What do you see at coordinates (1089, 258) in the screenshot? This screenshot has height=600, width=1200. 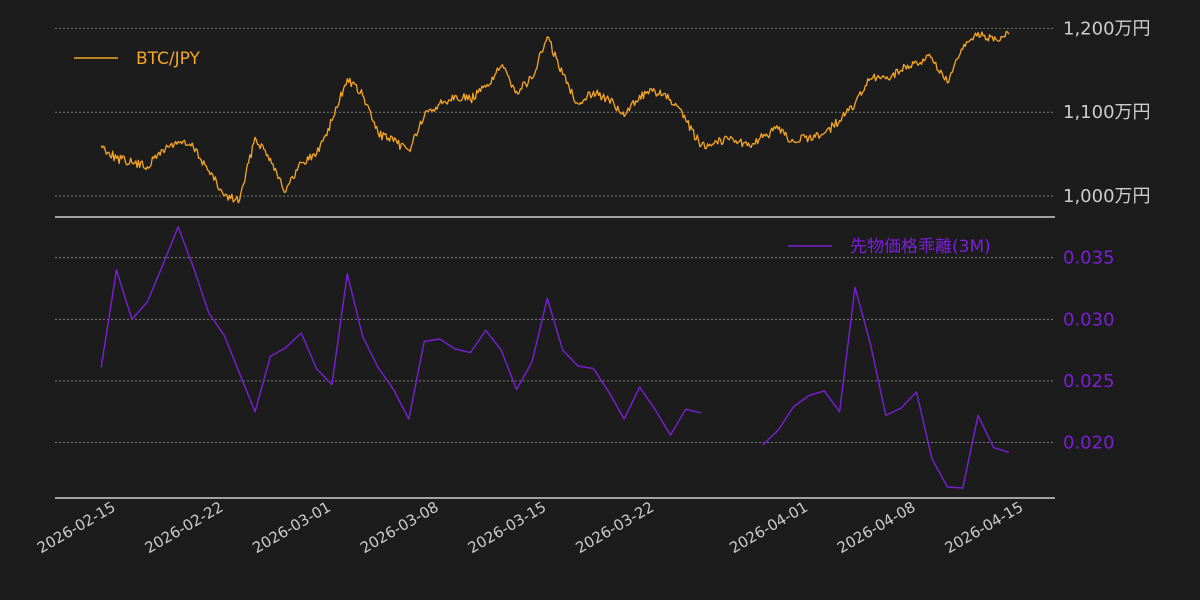 I see `basis-tick-label: 0.035` at bounding box center [1089, 258].